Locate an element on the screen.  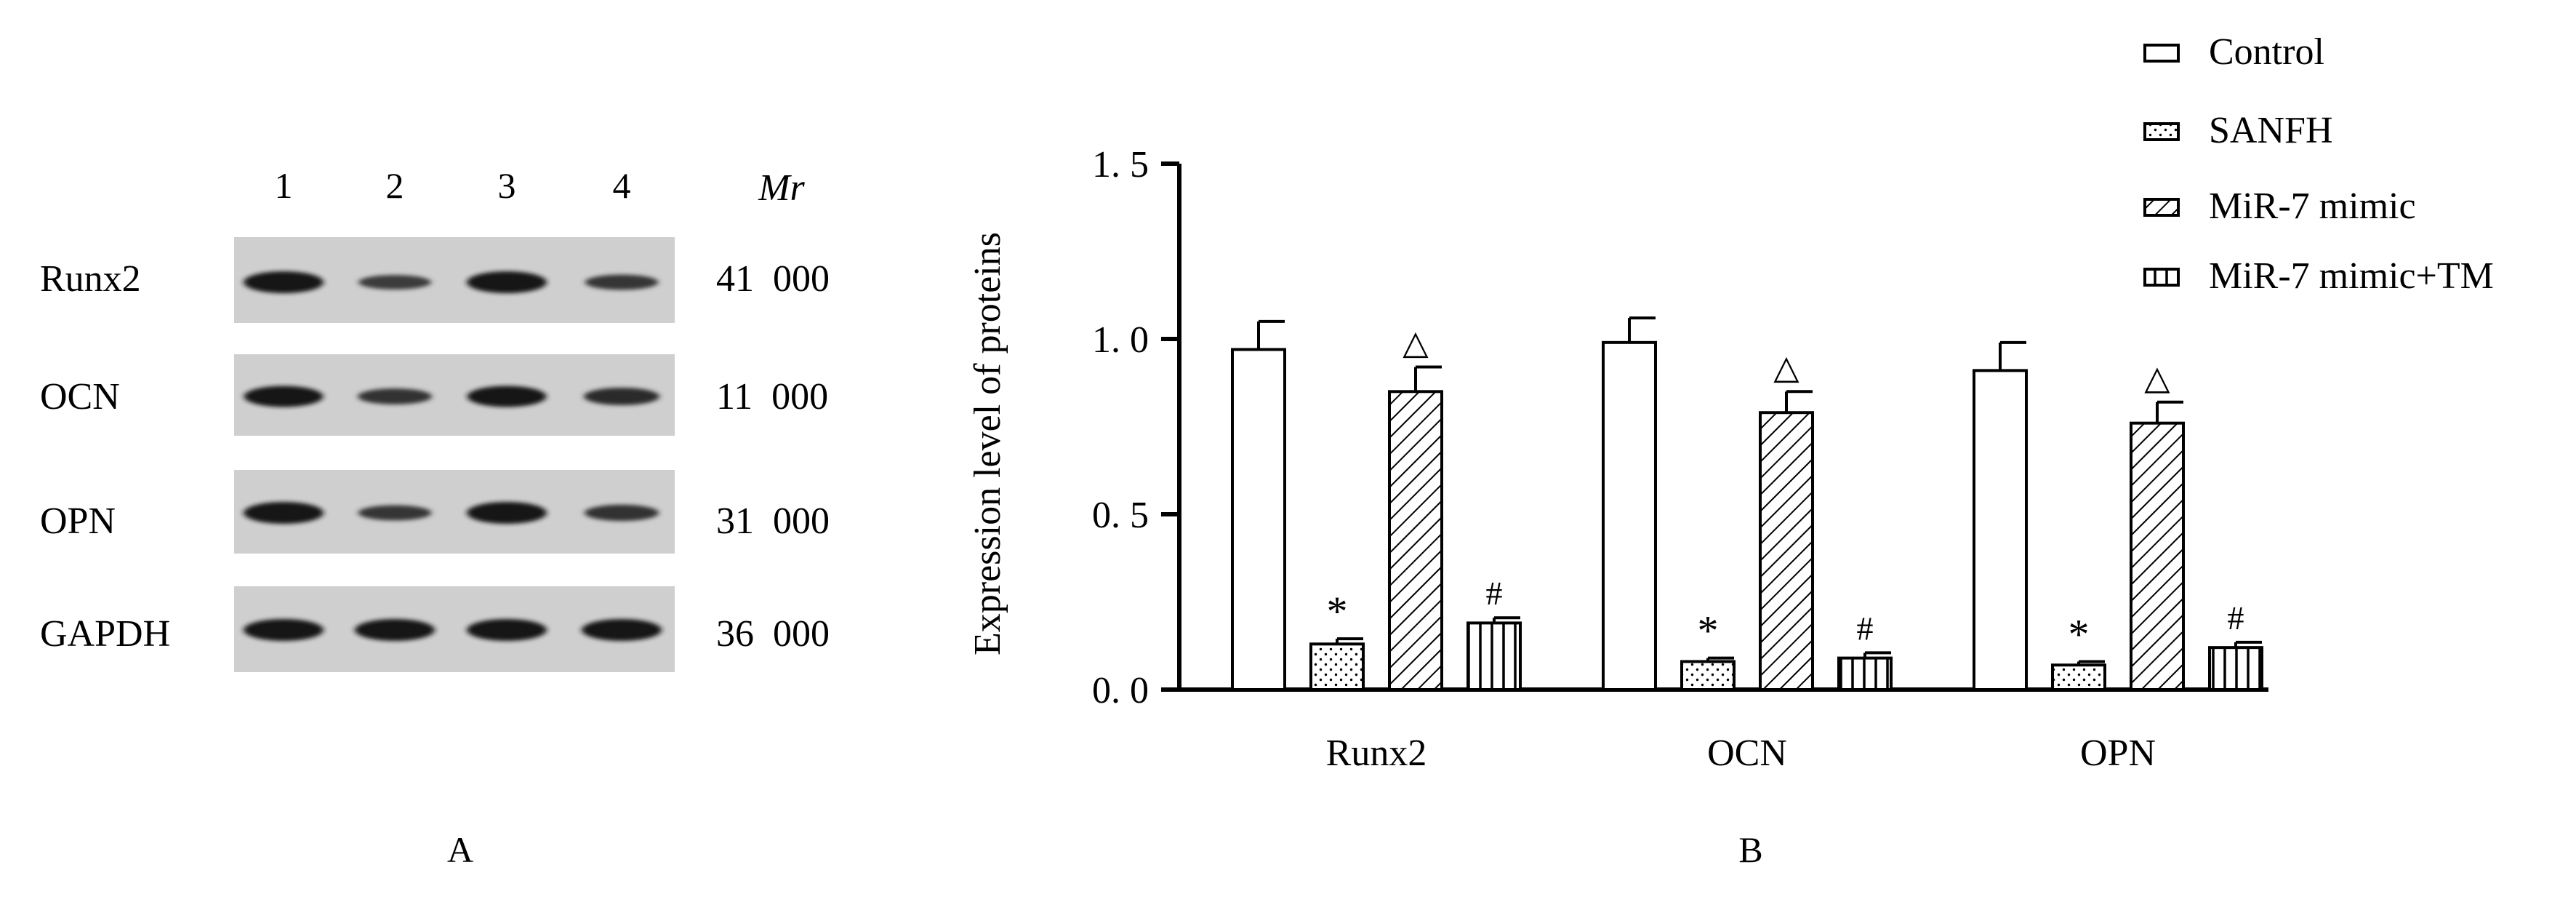
protein-label: OPN is located at coordinates (78, 521).